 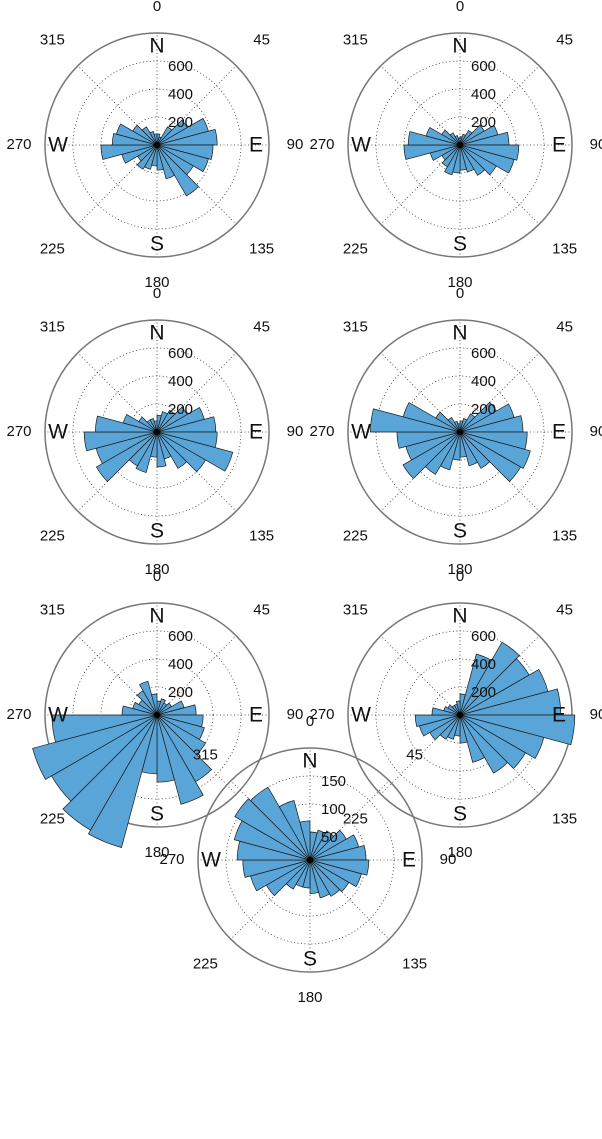 What do you see at coordinates (333, 781) in the screenshot?
I see `r-tick-label: 150` at bounding box center [333, 781].